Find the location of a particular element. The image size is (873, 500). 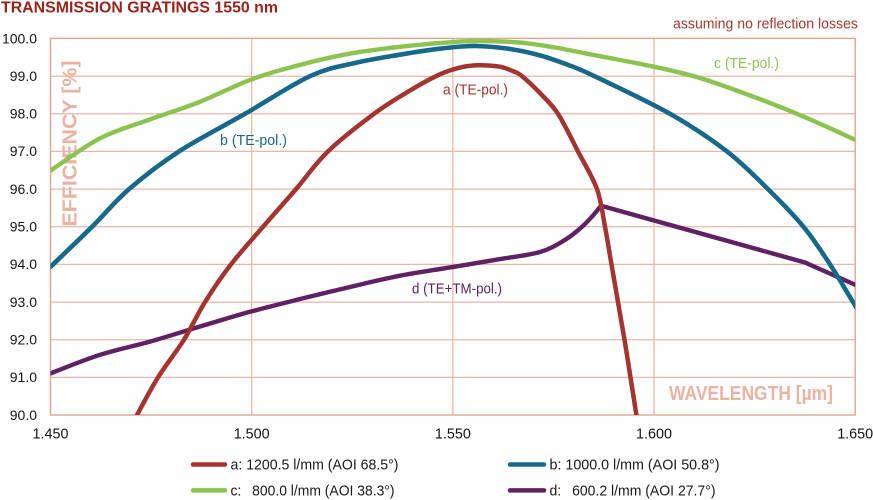

svg-text: c (TE-pol.) is located at coordinates (746, 63).